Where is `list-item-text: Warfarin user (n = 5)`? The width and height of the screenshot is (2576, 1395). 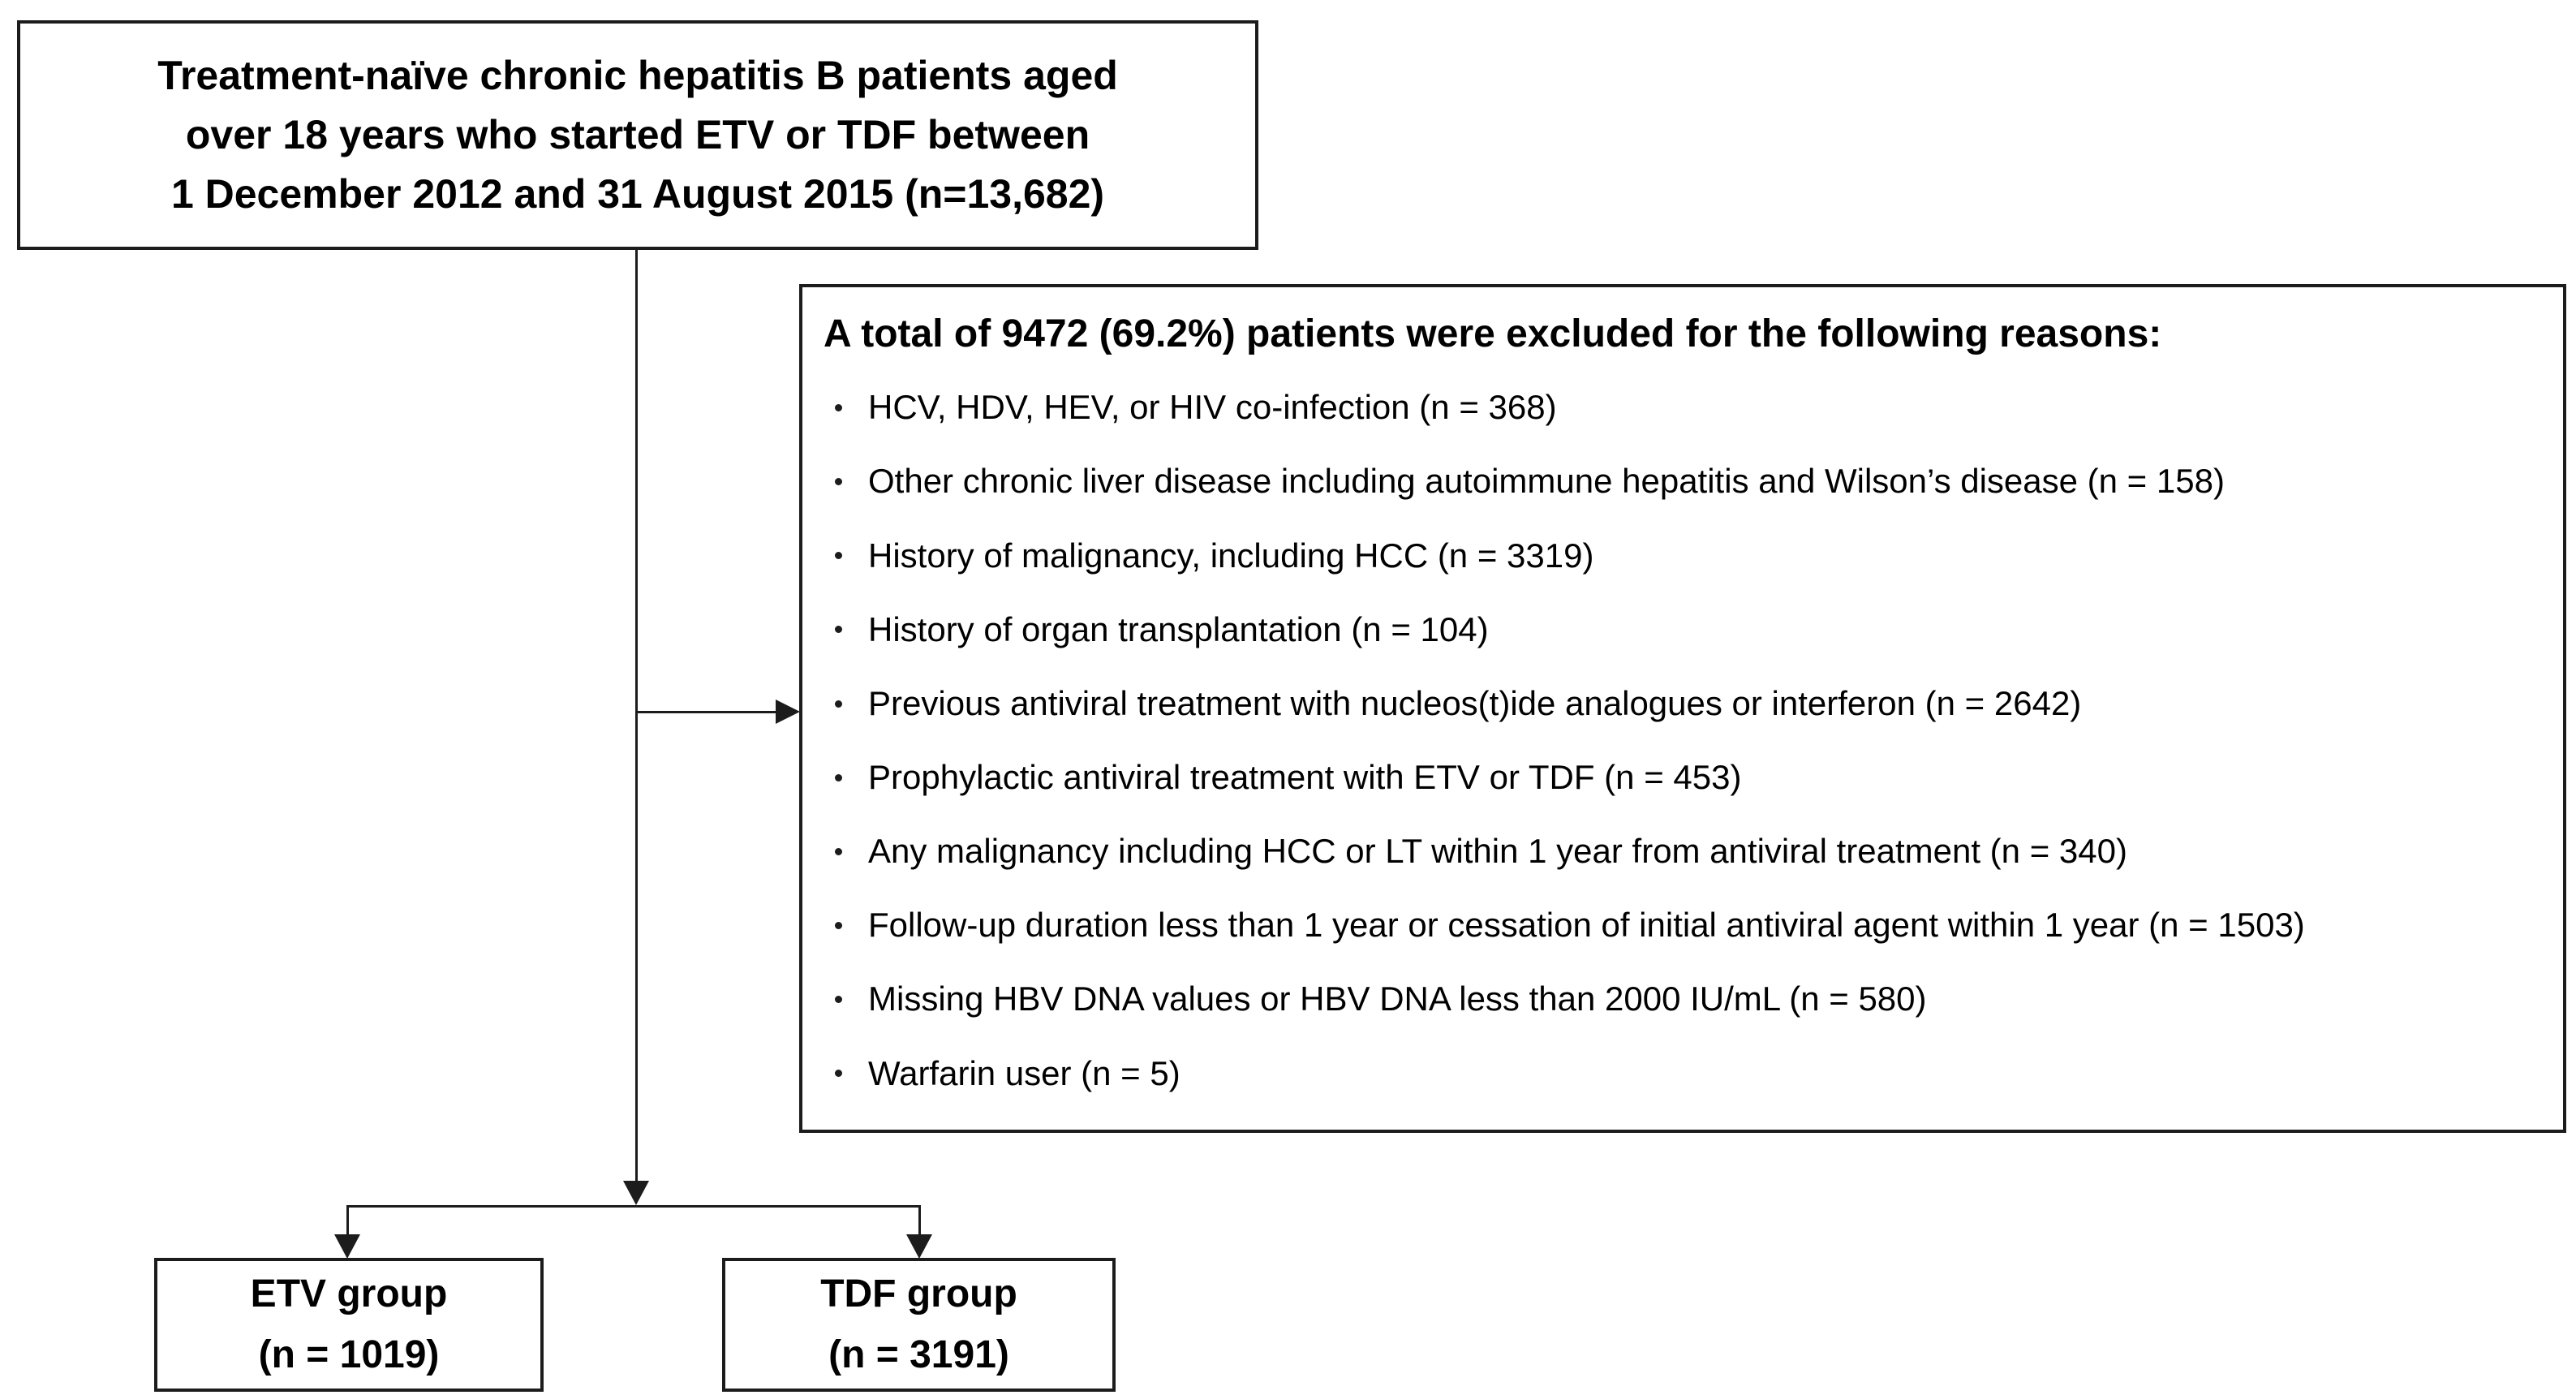 list-item-text: Warfarin user (n = 5) is located at coordinates (1024, 1072).